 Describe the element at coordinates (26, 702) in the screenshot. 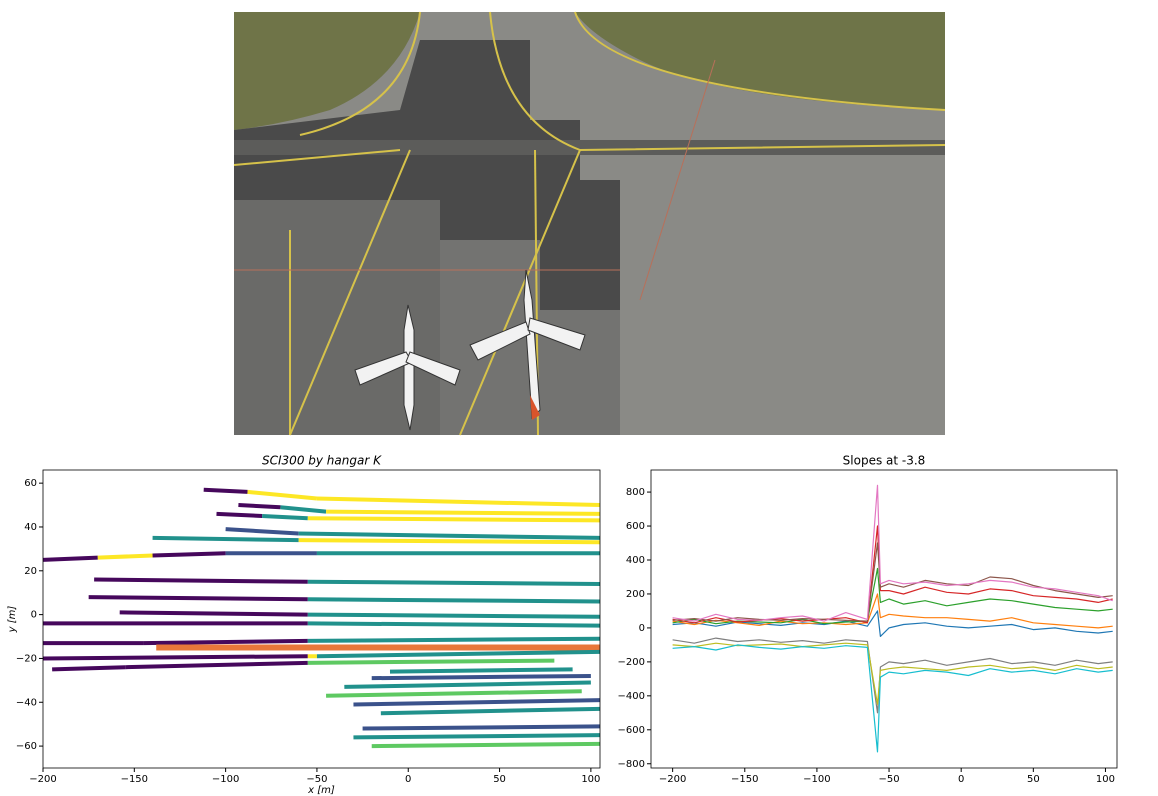

I see `y-tick-label: −40` at that location.